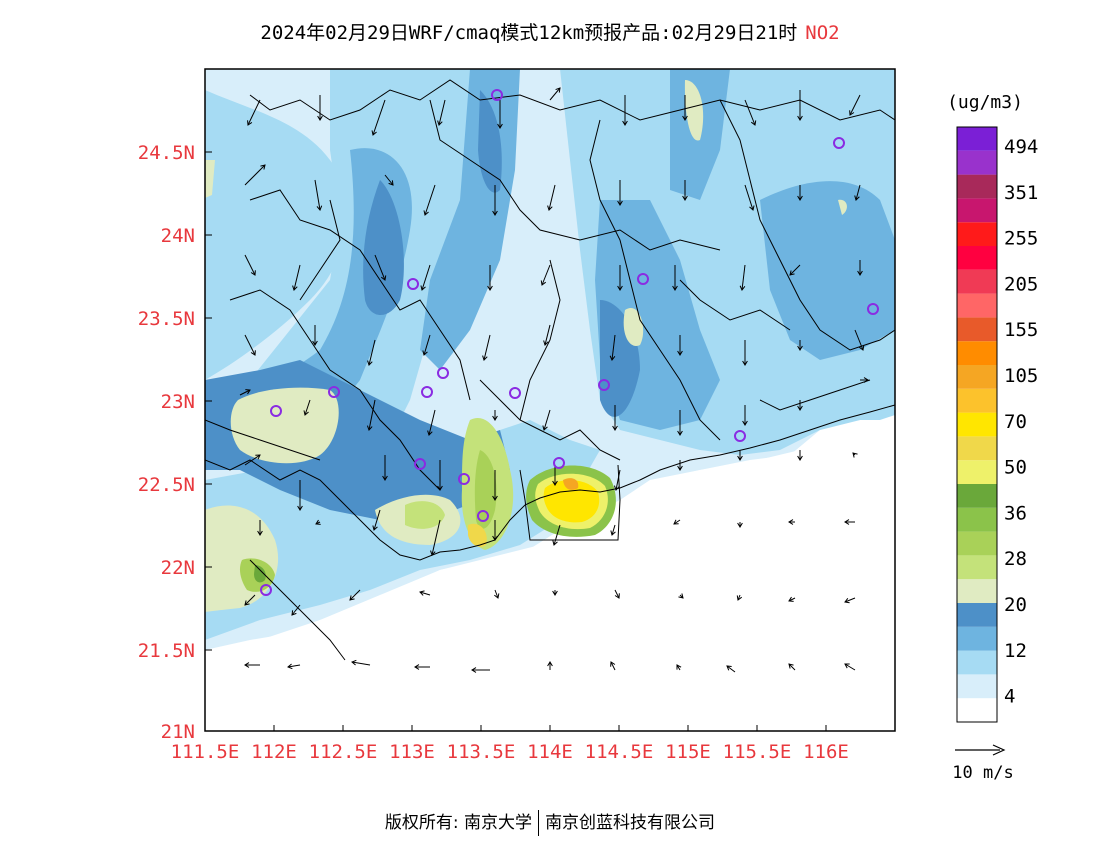 The image size is (1100, 850). Describe the element at coordinates (175, 442) in the screenshot. I see `y-axis: 24.5N 24N 23.5N 23N 22.5N 22N 21.5N 21N` at that location.